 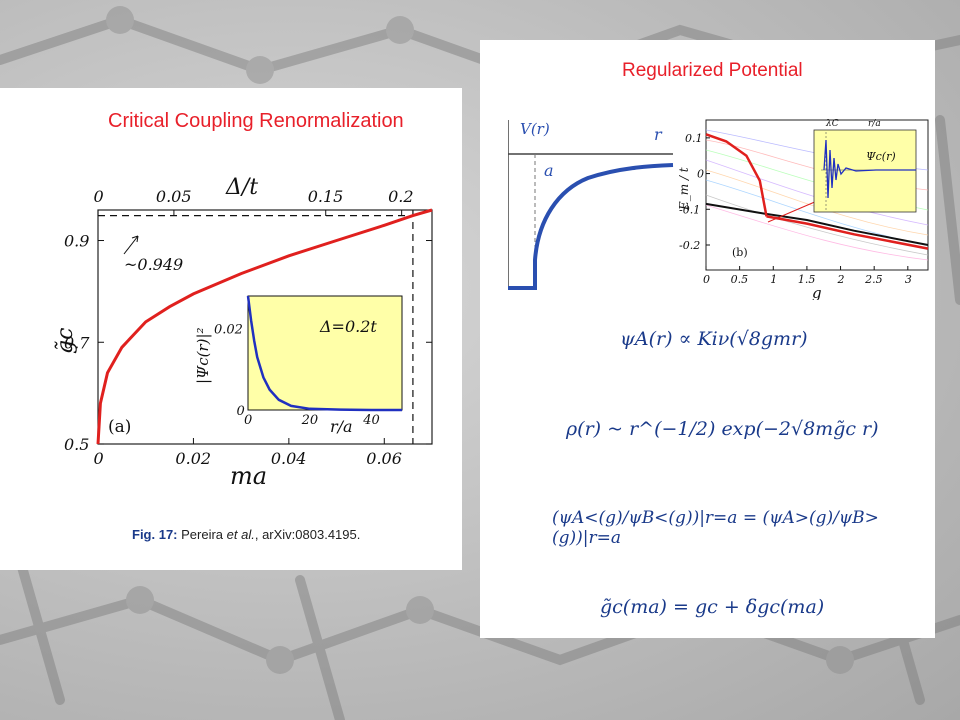 What do you see at coordinates (348, 326) in the screenshot?
I see `inset-label: Δ=0.2t` at bounding box center [348, 326].